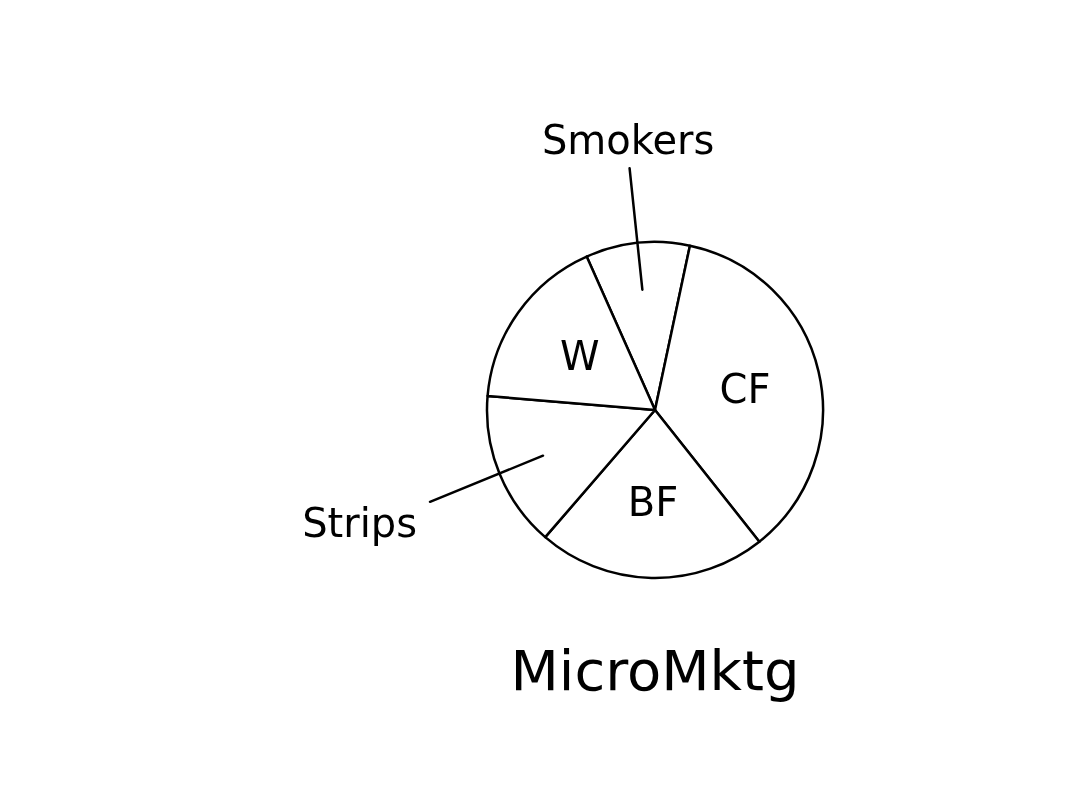 The height and width of the screenshot is (806, 1082). What do you see at coordinates (628, 140) in the screenshot?
I see `slice-label: Smokers` at bounding box center [628, 140].